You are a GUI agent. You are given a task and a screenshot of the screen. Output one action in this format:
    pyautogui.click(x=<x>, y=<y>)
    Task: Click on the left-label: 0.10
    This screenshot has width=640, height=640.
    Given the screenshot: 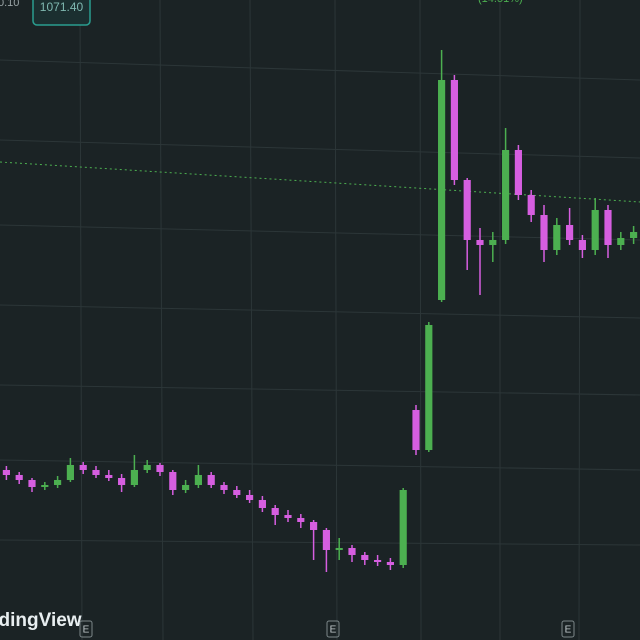 What is the action you would take?
    pyautogui.click(x=9, y=4)
    